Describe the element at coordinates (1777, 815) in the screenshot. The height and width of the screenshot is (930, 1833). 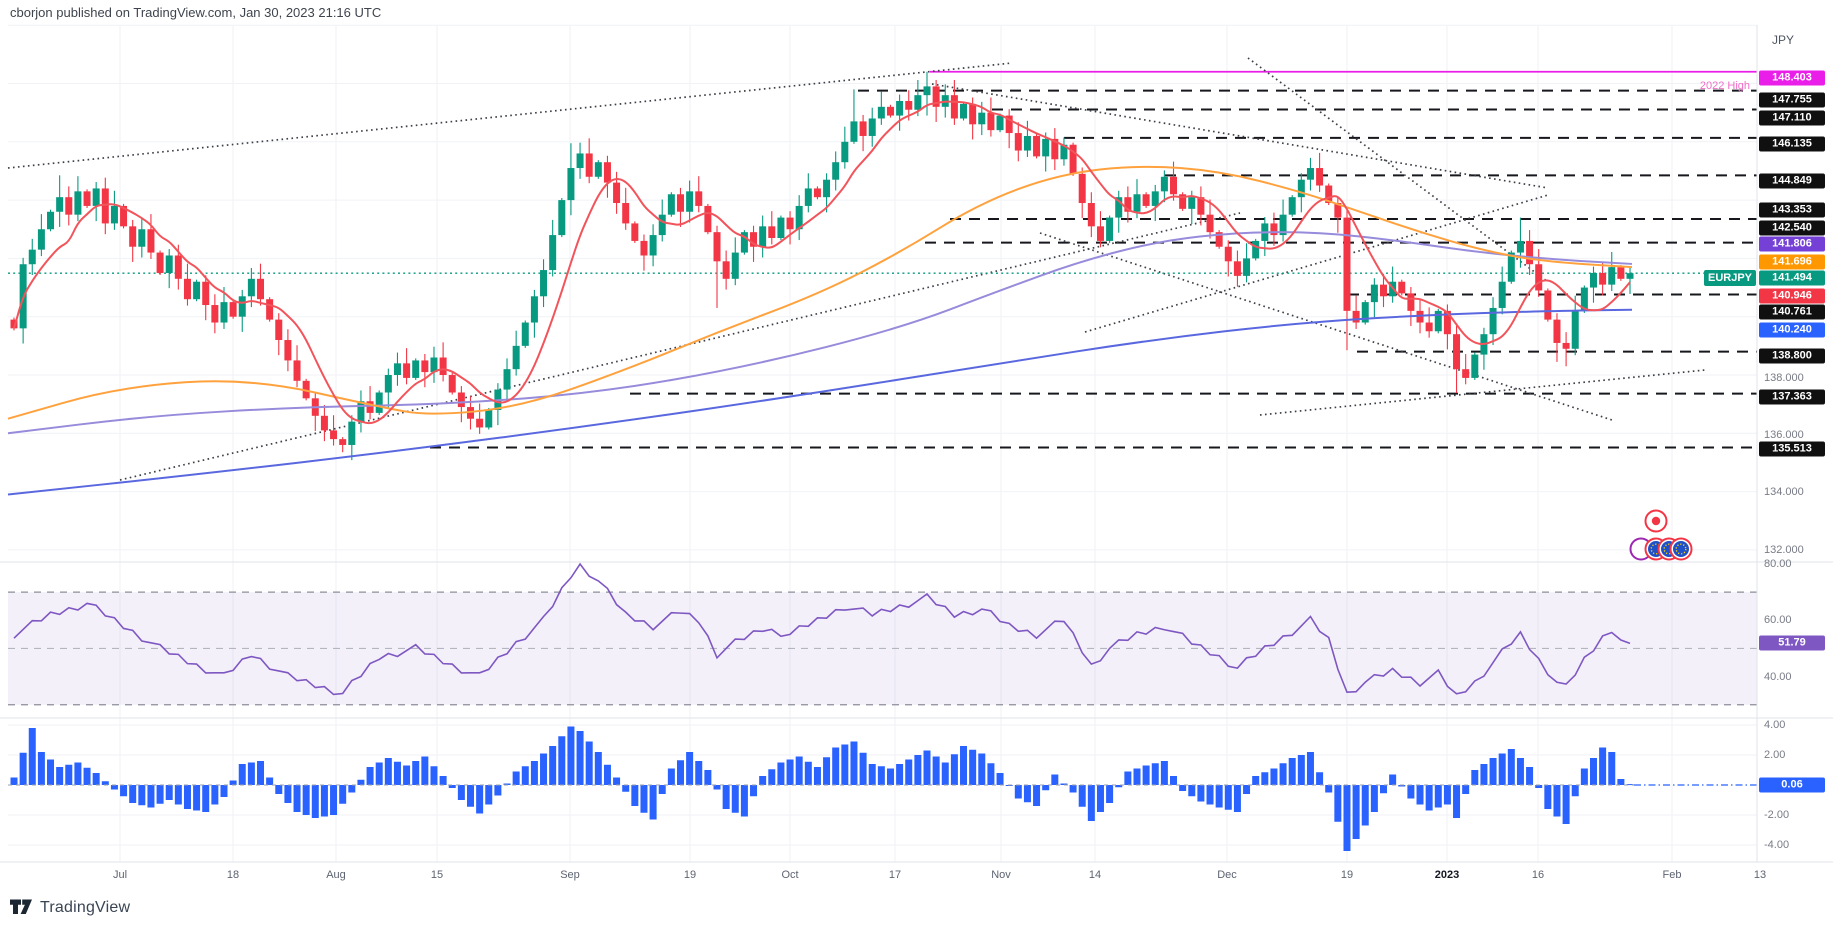
I see `hist-tick: -2.00` at that location.